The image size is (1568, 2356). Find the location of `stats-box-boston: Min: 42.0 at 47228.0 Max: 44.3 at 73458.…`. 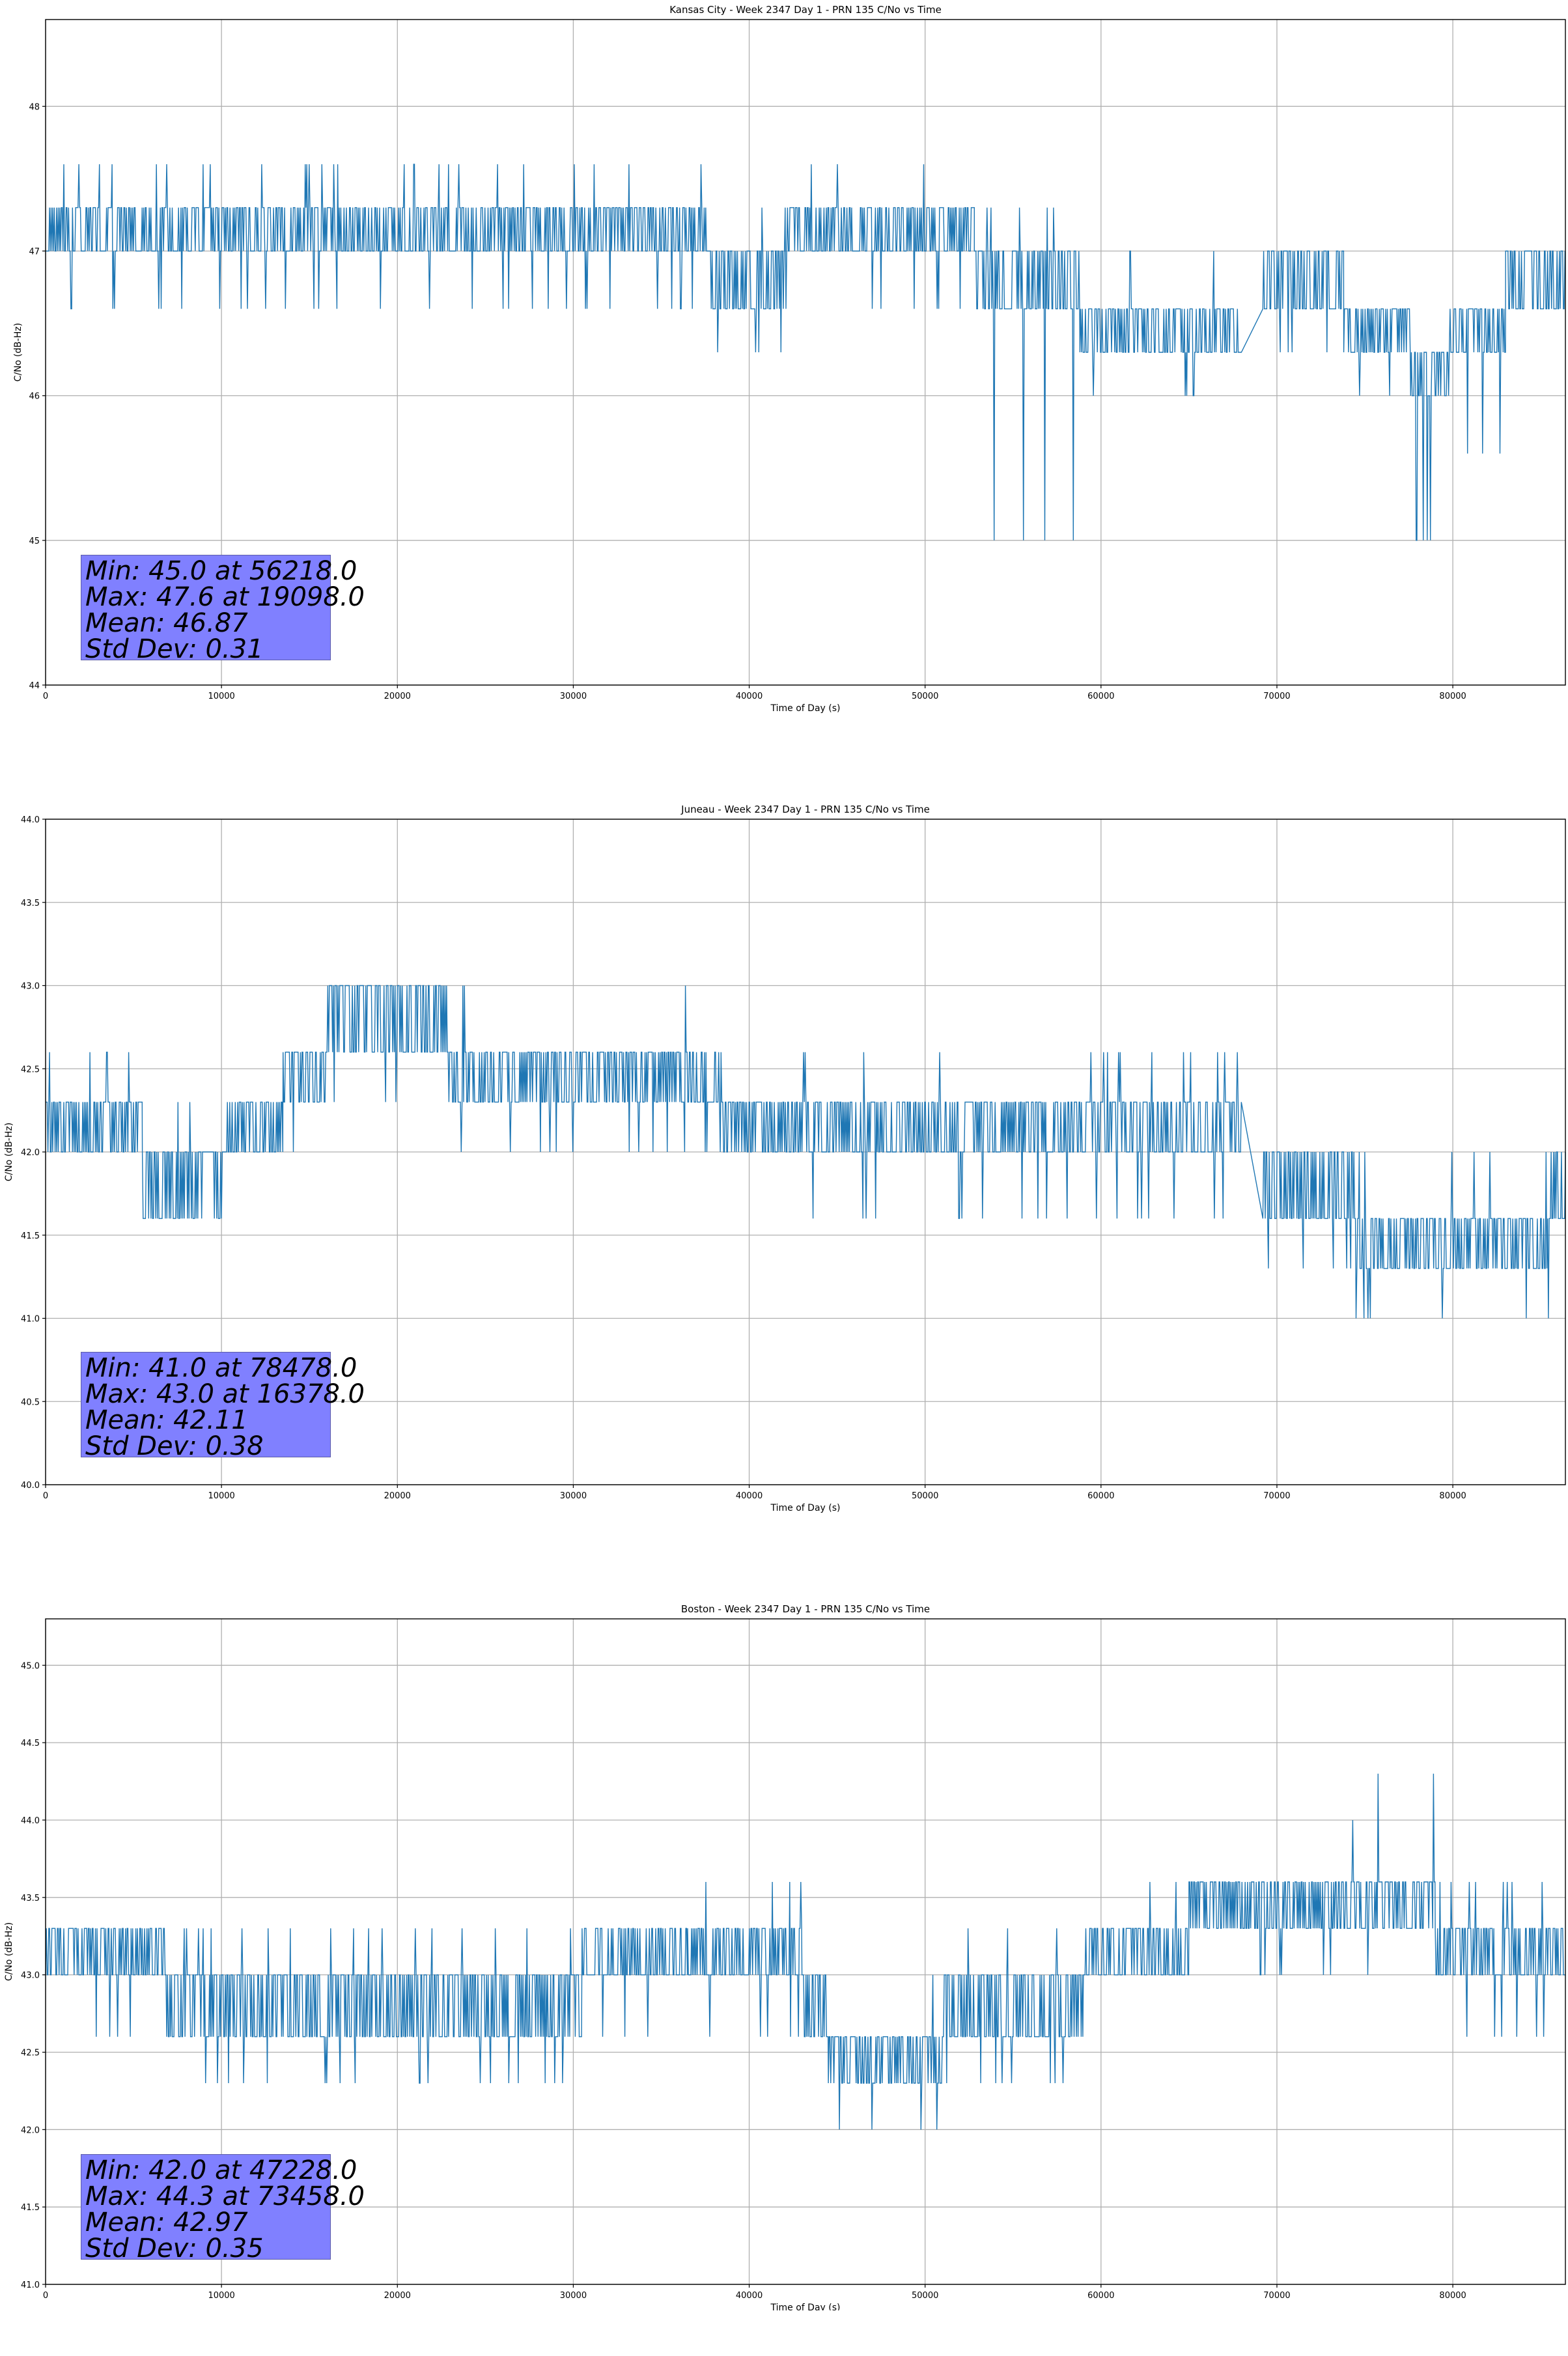

stats-box-boston: Min: 42.0 at 47228.0 Max: 44.3 at 73458.… is located at coordinates (223, 2209).